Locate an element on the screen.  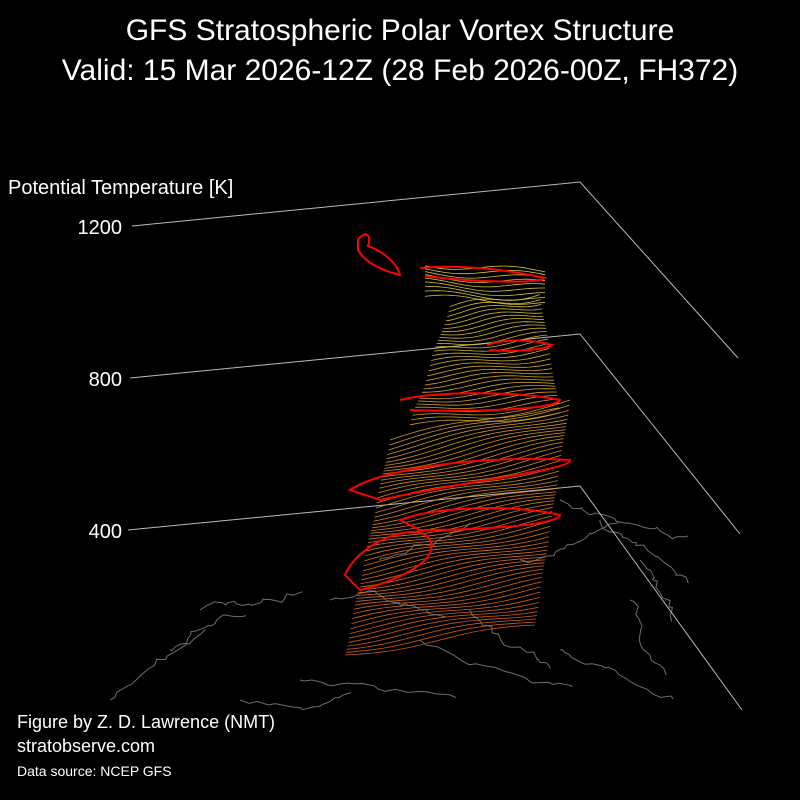
chart-title: GFS Stratospheric Polar Vortex Structure is located at coordinates (400, 30).